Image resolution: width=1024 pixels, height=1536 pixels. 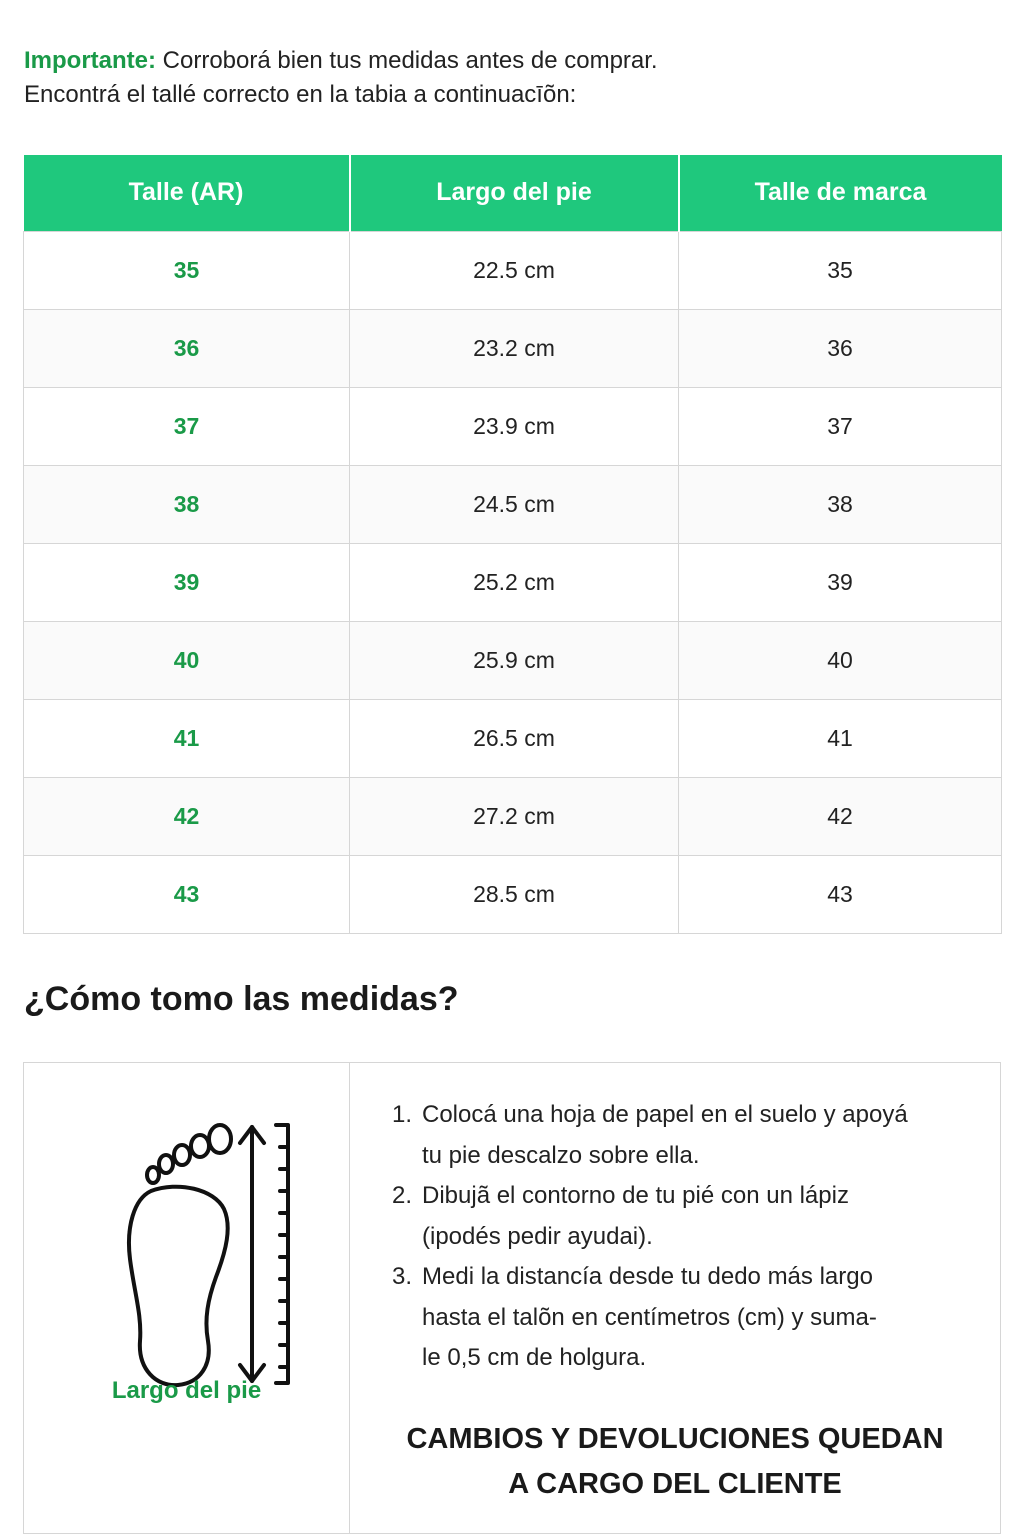 What do you see at coordinates (186, 582) in the screenshot?
I see `cell-talle-ar: 39` at bounding box center [186, 582].